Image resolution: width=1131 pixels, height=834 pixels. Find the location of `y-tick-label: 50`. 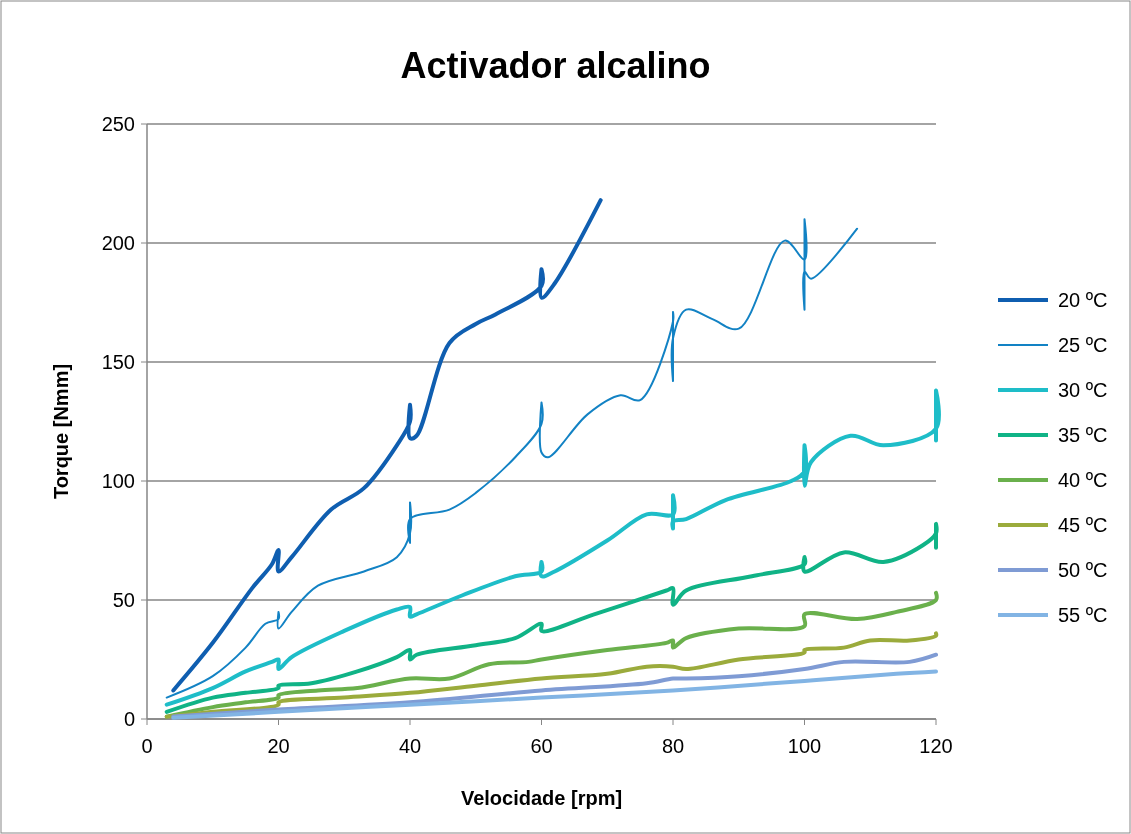

y-tick-label: 50 is located at coordinates (123, 600).